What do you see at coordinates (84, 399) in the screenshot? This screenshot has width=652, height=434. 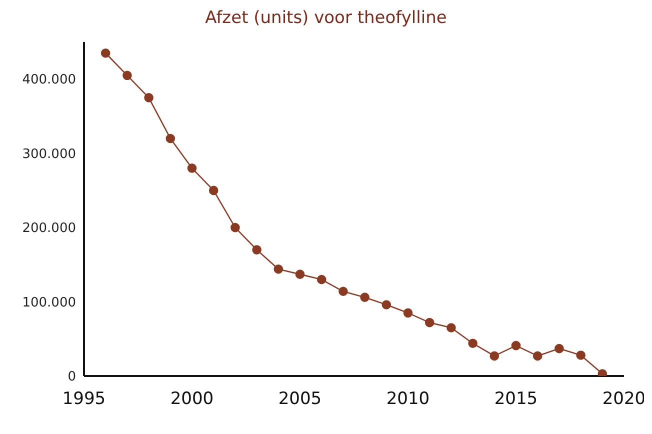 I see `x-tick-label: 1995` at bounding box center [84, 399].